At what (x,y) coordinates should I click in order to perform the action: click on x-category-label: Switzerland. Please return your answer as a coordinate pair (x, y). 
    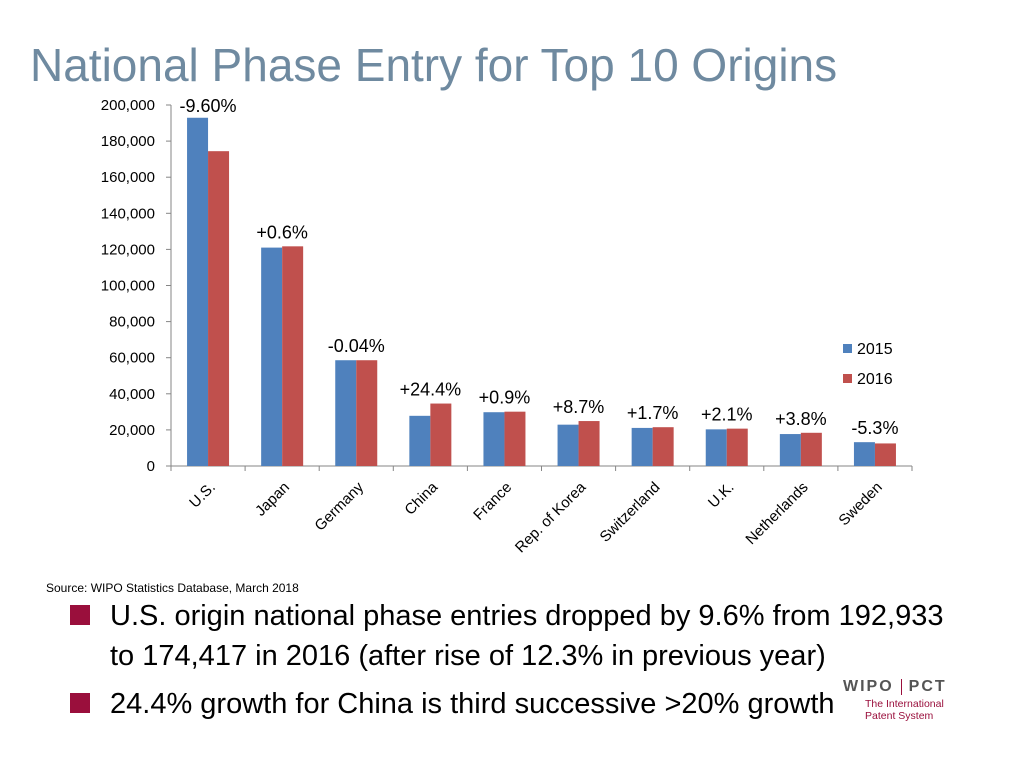
    Looking at the image, I should click on (630, 512).